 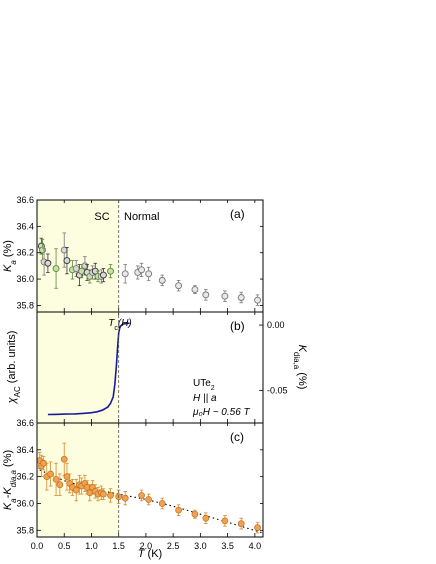 What do you see at coordinates (120, 325) in the screenshot?
I see `panel-b-tc-label: Tc(H)` at bounding box center [120, 325].